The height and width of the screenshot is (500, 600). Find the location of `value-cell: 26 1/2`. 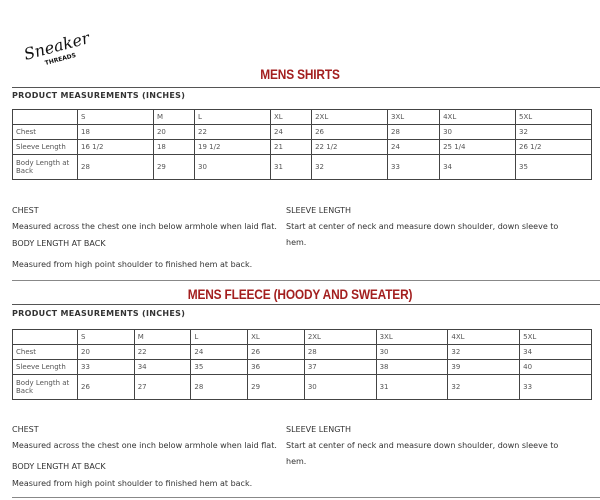

value-cell: 26 1/2 is located at coordinates (553, 147).